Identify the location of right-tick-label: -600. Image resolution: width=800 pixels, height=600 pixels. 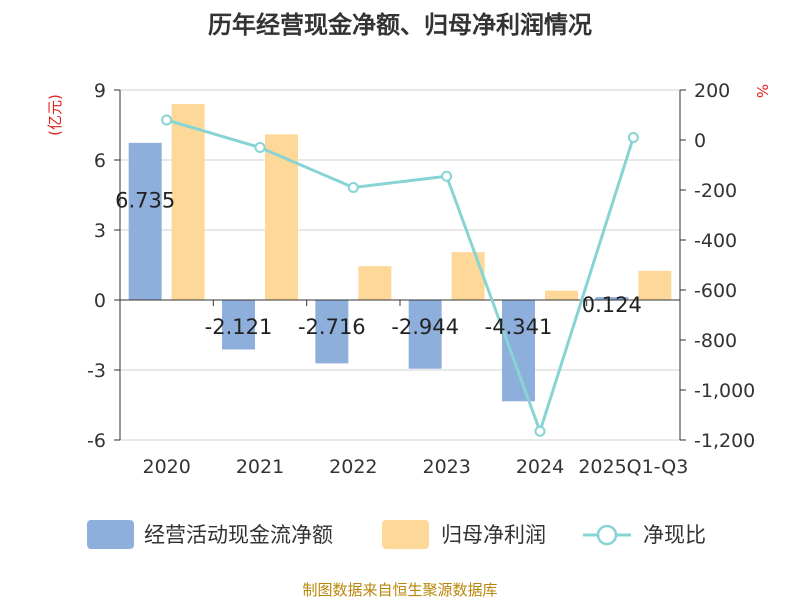
(715, 291).